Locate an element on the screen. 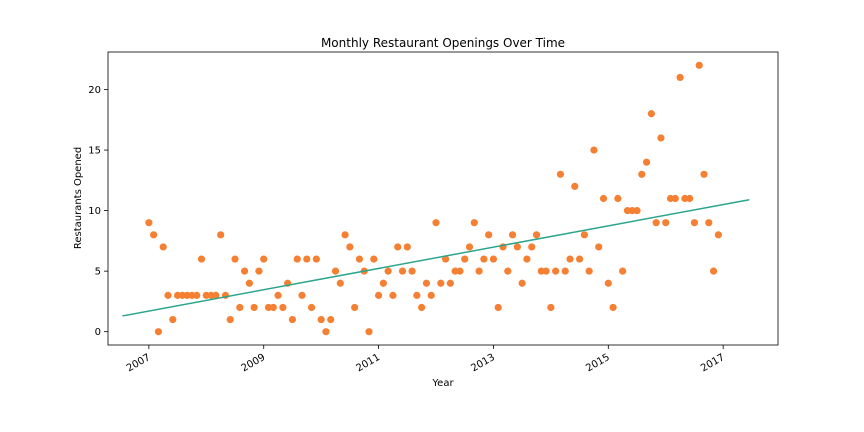  x-tick-label: 2009 is located at coordinates (254, 363).